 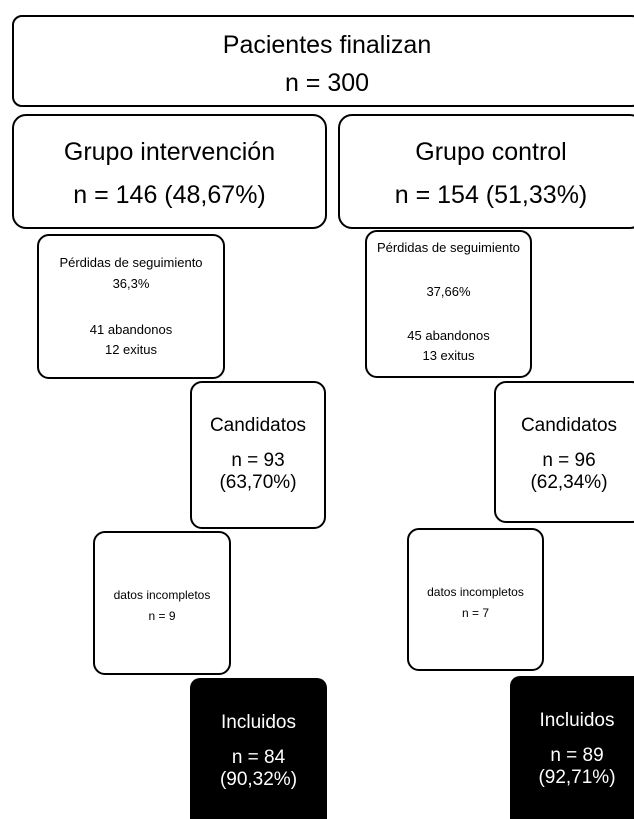 I want to click on control-losses-title: Pérdidas de seguimiento, so click(x=448, y=247).